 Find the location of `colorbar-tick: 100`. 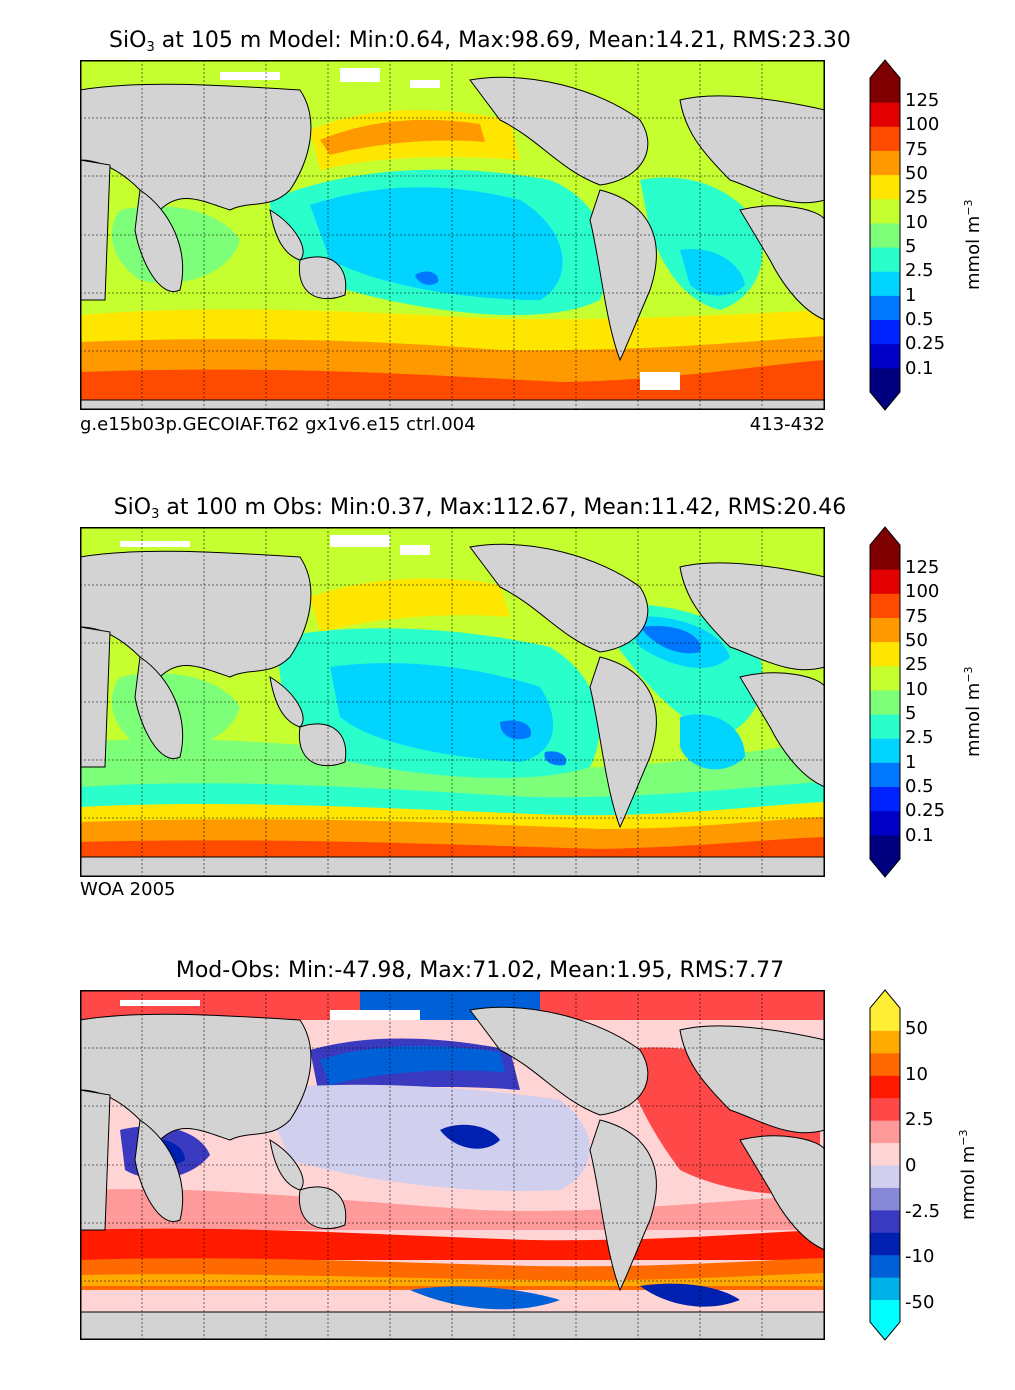

colorbar-tick: 100 is located at coordinates (922, 591).